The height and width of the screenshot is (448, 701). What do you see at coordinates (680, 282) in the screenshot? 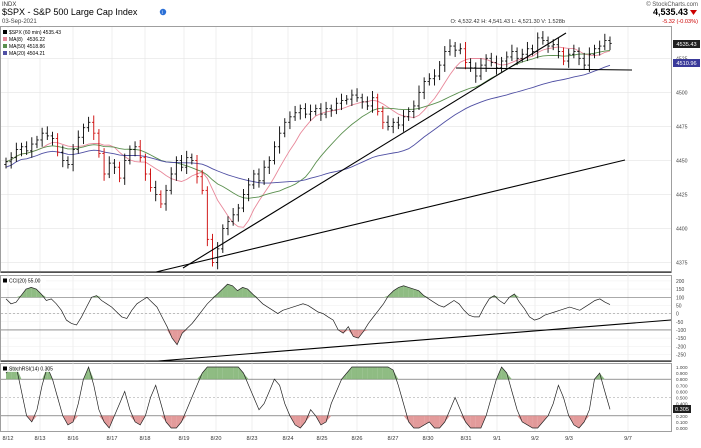
I see `cci-tick-label: 200` at bounding box center [680, 282].